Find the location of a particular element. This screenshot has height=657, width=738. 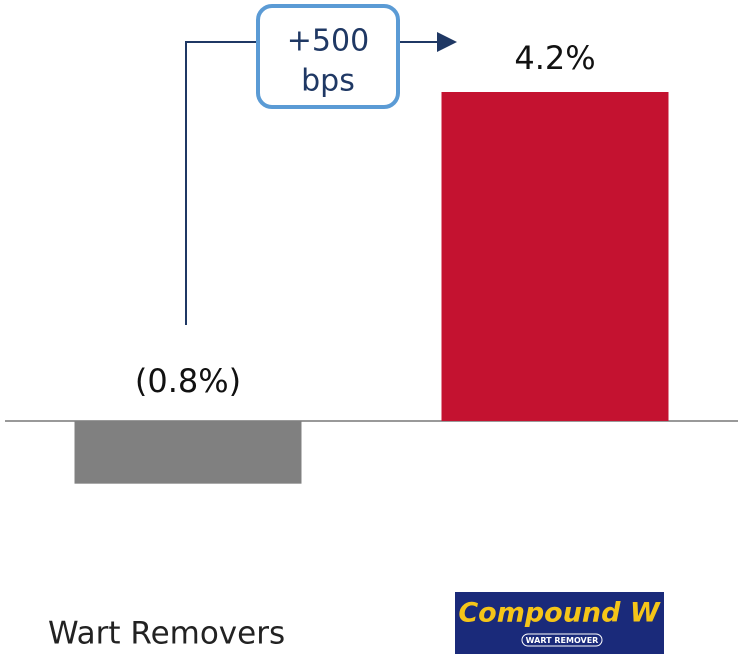

annotation-text: +500 is located at coordinates (328, 41).